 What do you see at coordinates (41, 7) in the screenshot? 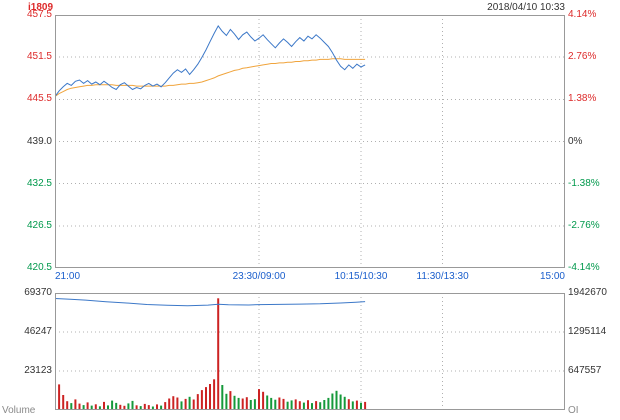
I see `contract-symbol: i1809` at bounding box center [41, 7].